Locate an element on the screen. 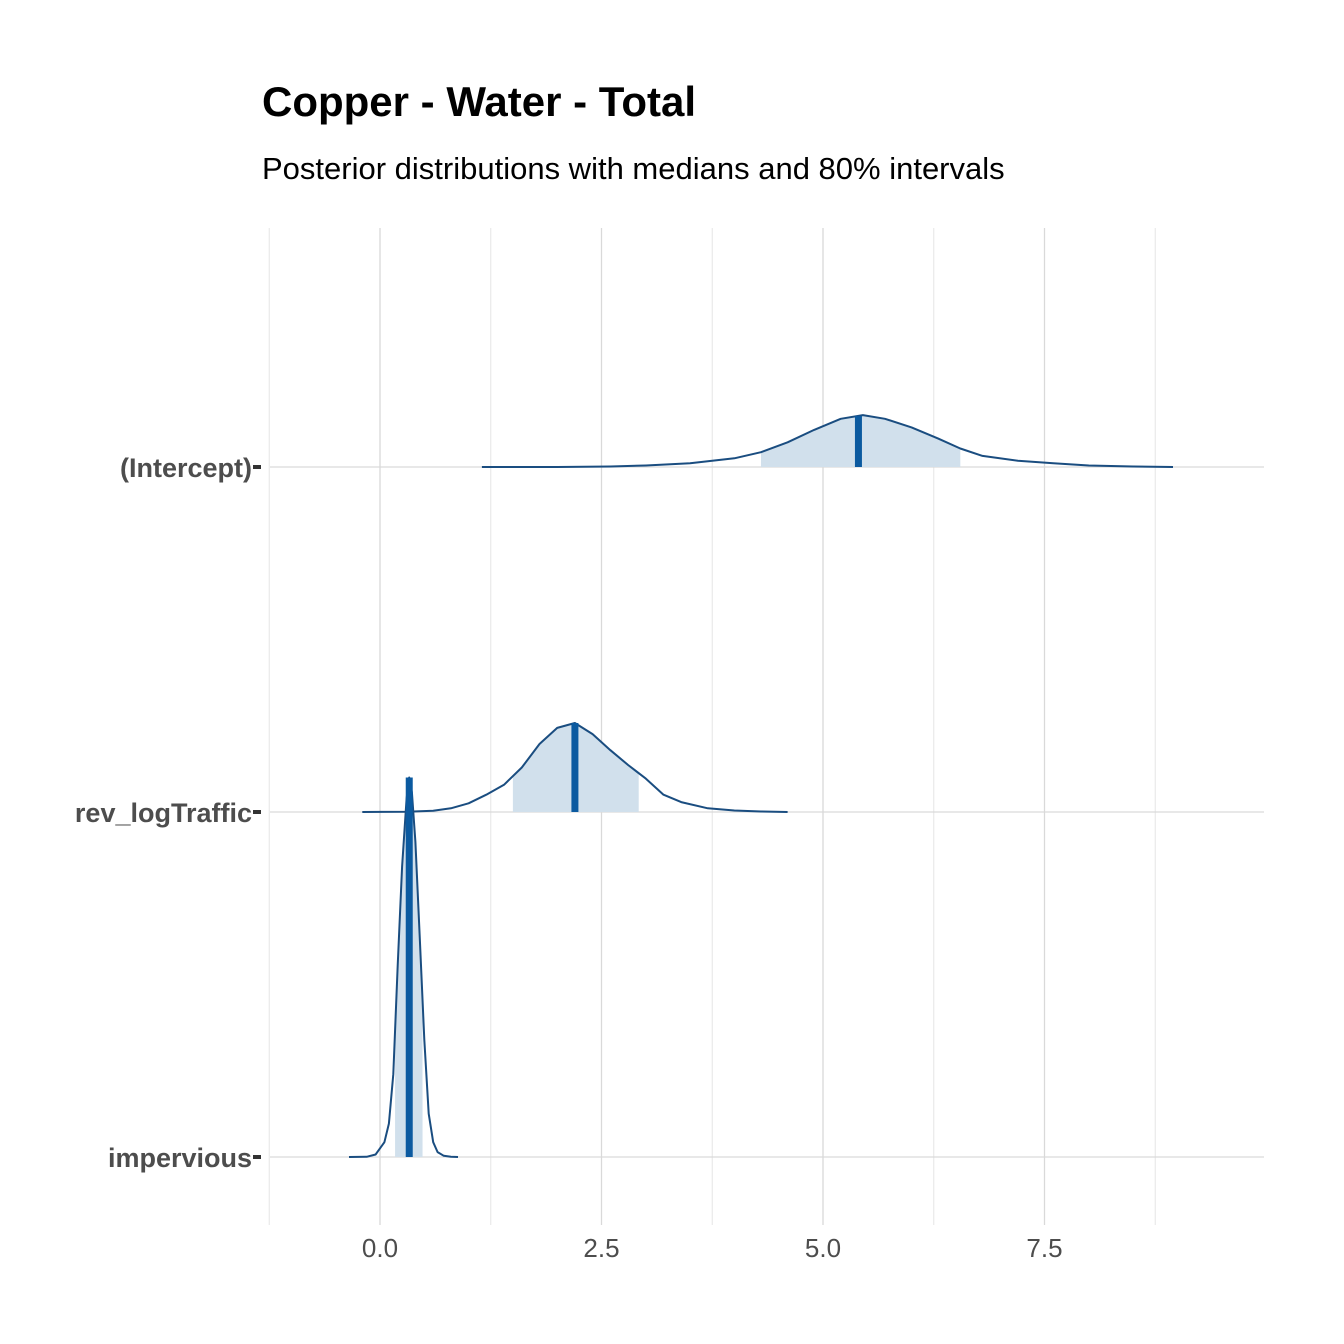 This screenshot has width=1344, height=1344. y-tick-label: (Intercept) is located at coordinates (186, 468).